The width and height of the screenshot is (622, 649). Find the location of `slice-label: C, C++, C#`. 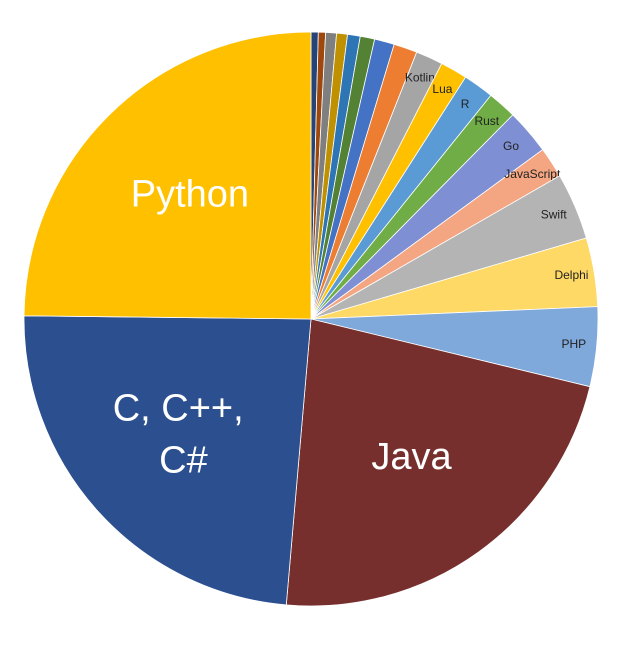

slice-label: C, C++, C# is located at coordinates (184, 435).